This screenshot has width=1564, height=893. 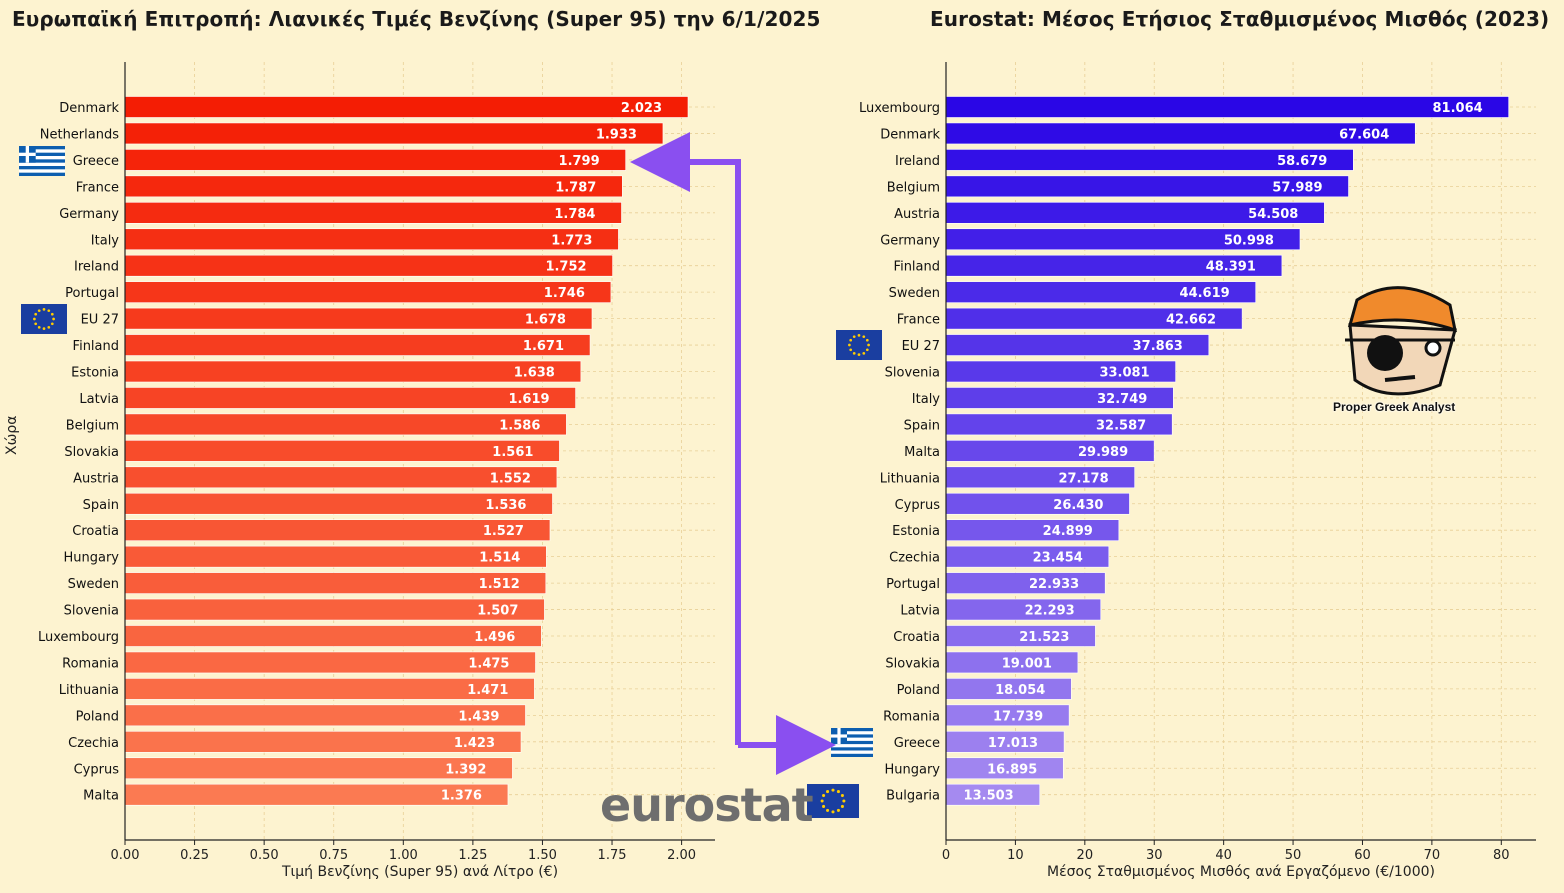 What do you see at coordinates (1083, 478) in the screenshot?
I see `right-value-label: 27.178` at bounding box center [1083, 478].